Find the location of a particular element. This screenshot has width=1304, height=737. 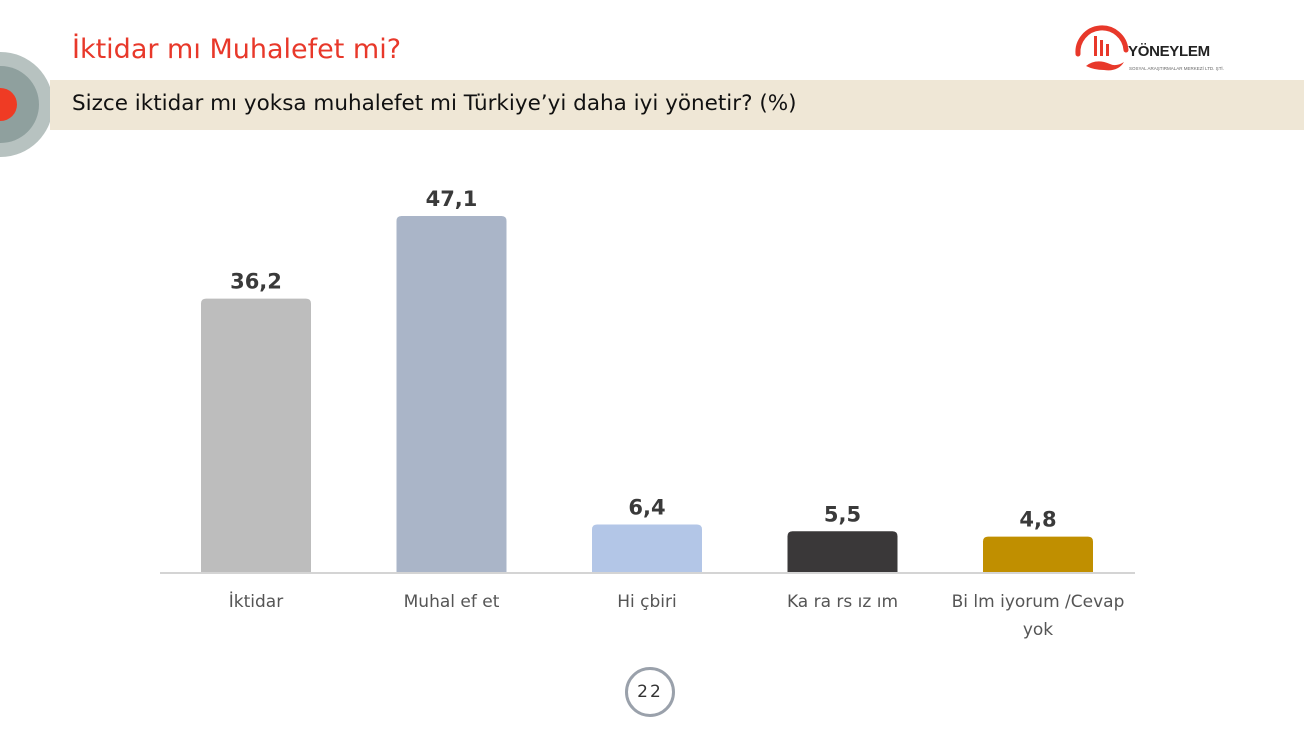

data-label: 6,4 is located at coordinates (646, 507).